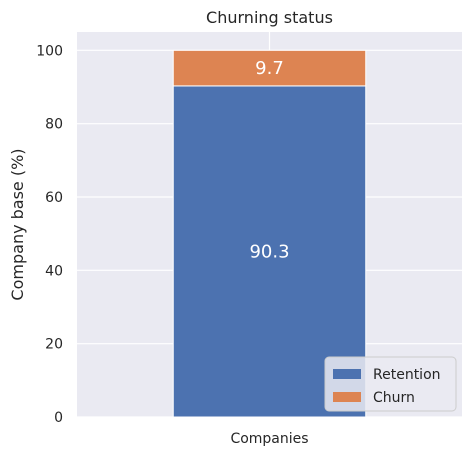 This screenshot has width=473, height=455. Describe the element at coordinates (390, 384) in the screenshot. I see `legend: Retention Churn` at that location.